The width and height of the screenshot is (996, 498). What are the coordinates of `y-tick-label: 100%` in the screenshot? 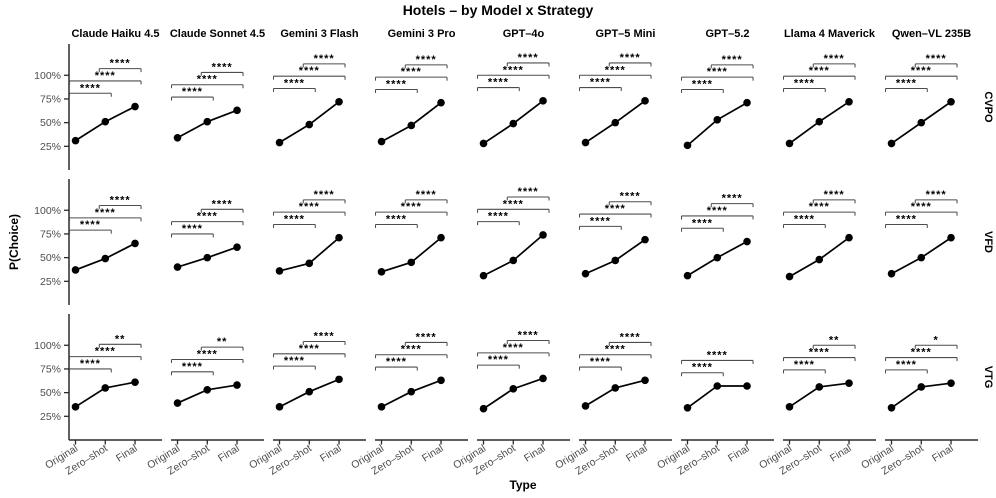 It's located at (47, 346).